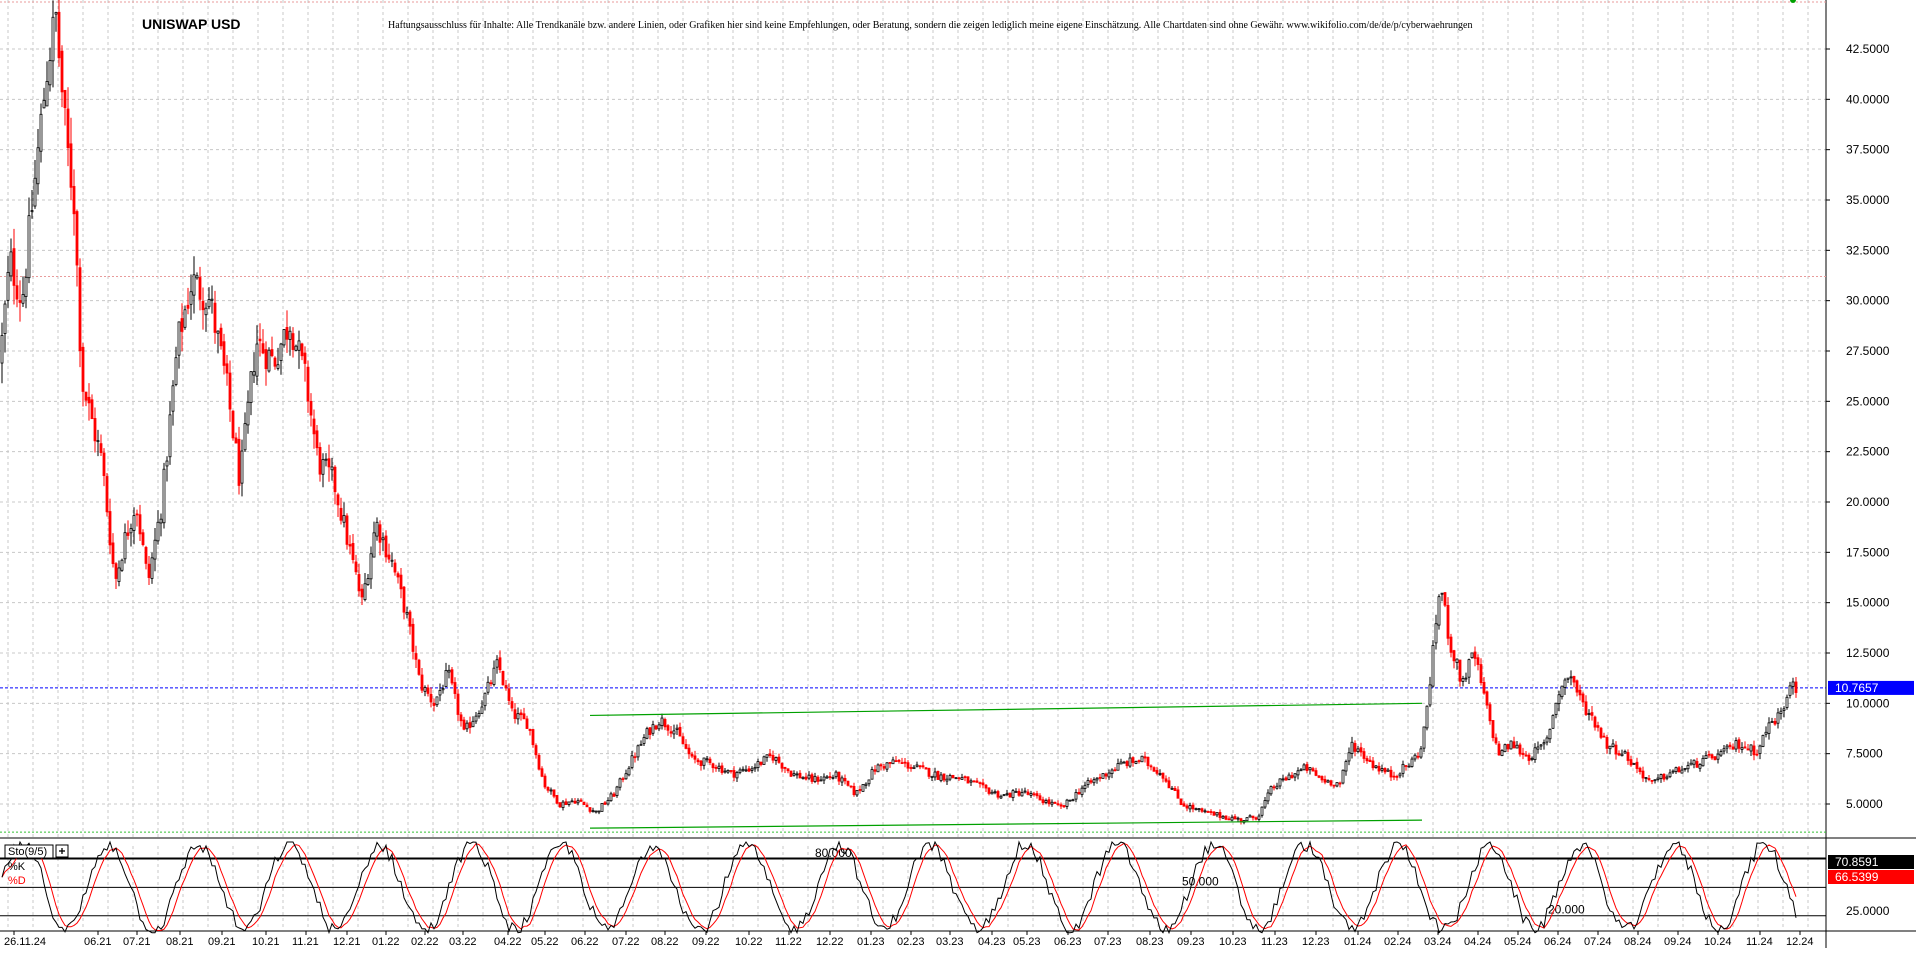 The height and width of the screenshot is (953, 1916). What do you see at coordinates (1800, 942) in the screenshot?
I see `x-tick-label: 12.24` at bounding box center [1800, 942].